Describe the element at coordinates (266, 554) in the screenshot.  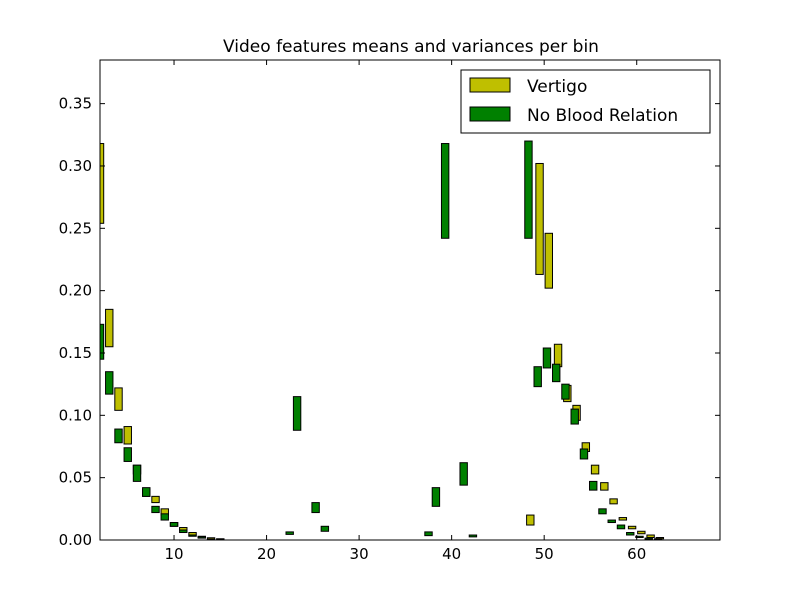
I see `x-tick-label: 20` at that location.